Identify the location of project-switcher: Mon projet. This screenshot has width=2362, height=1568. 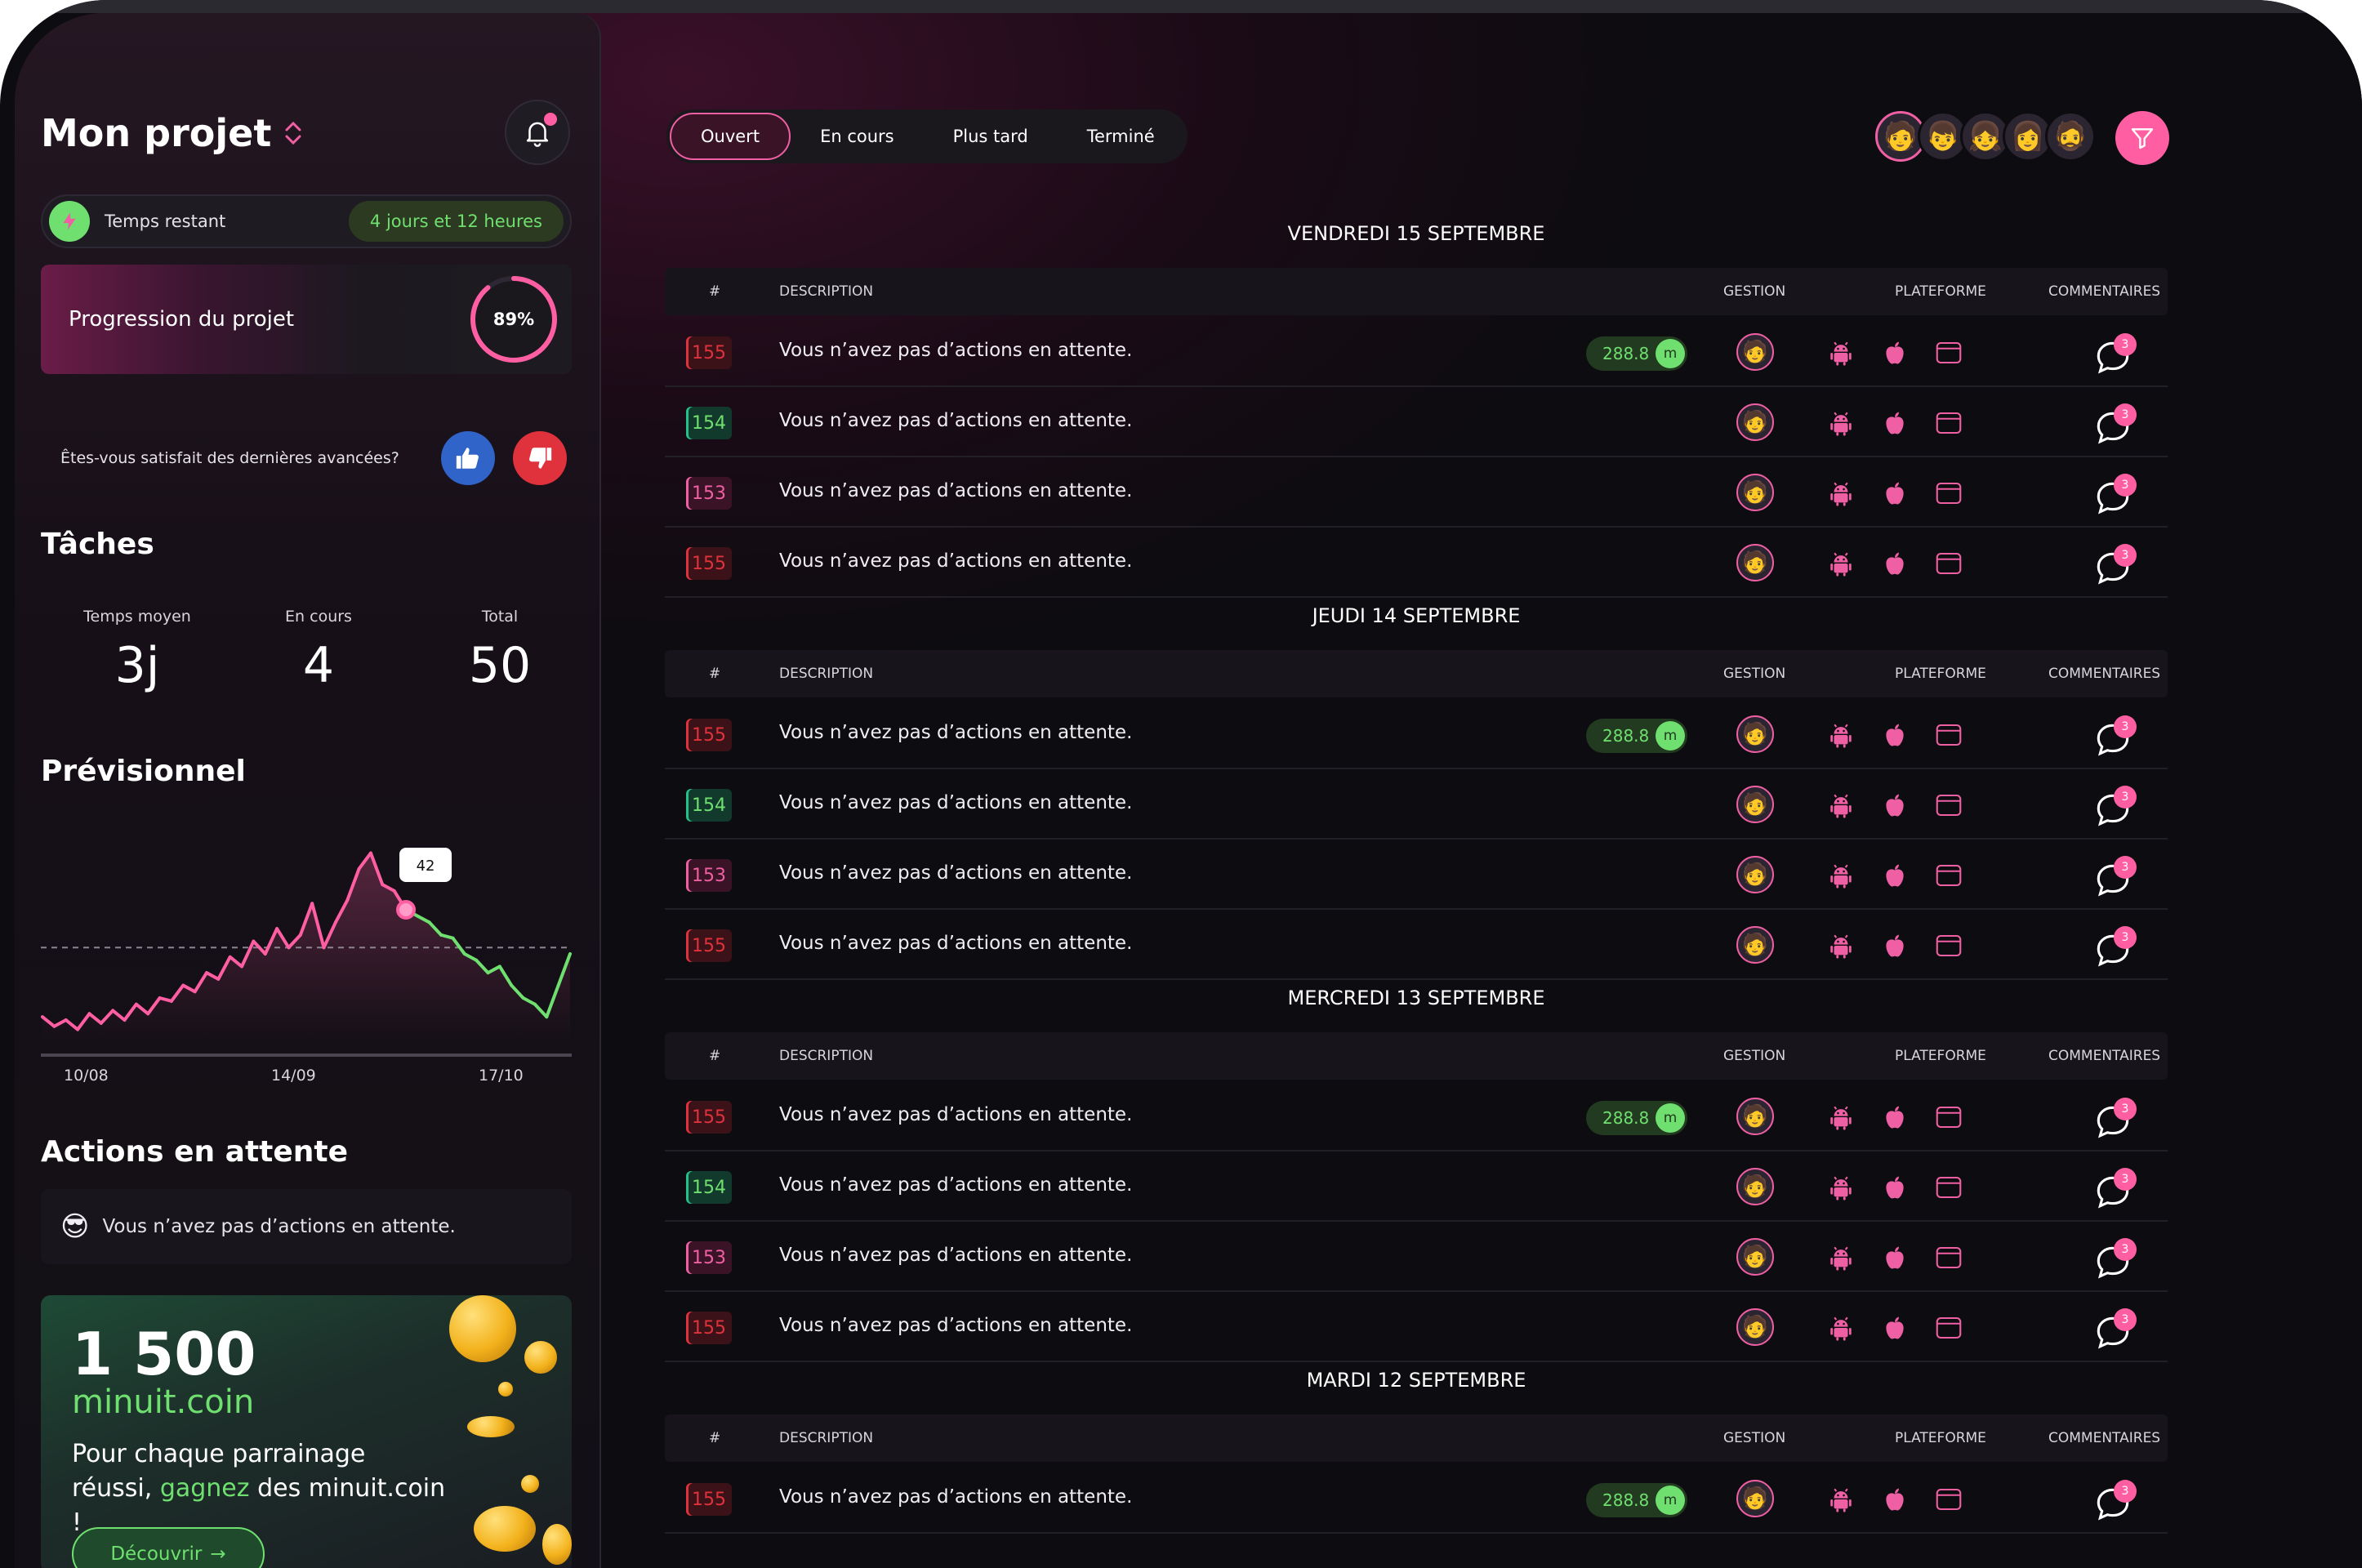
(171, 133).